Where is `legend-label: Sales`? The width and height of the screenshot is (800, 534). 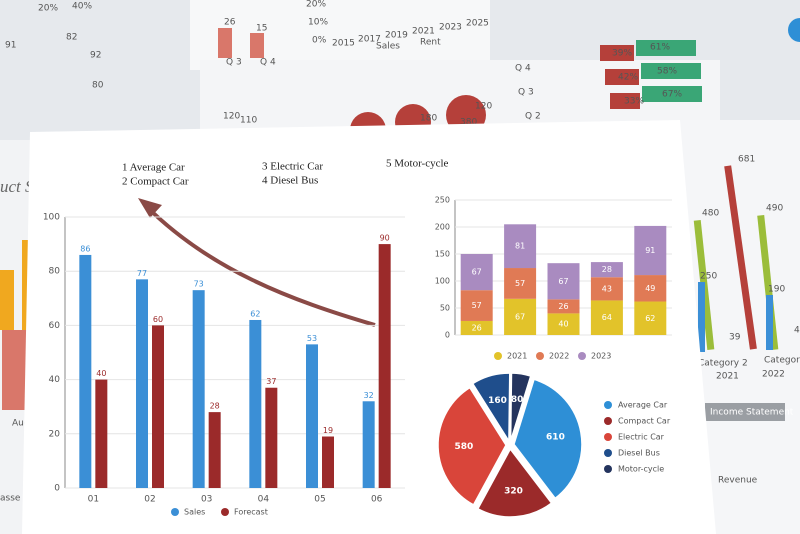 legend-label: Sales is located at coordinates (194, 512).